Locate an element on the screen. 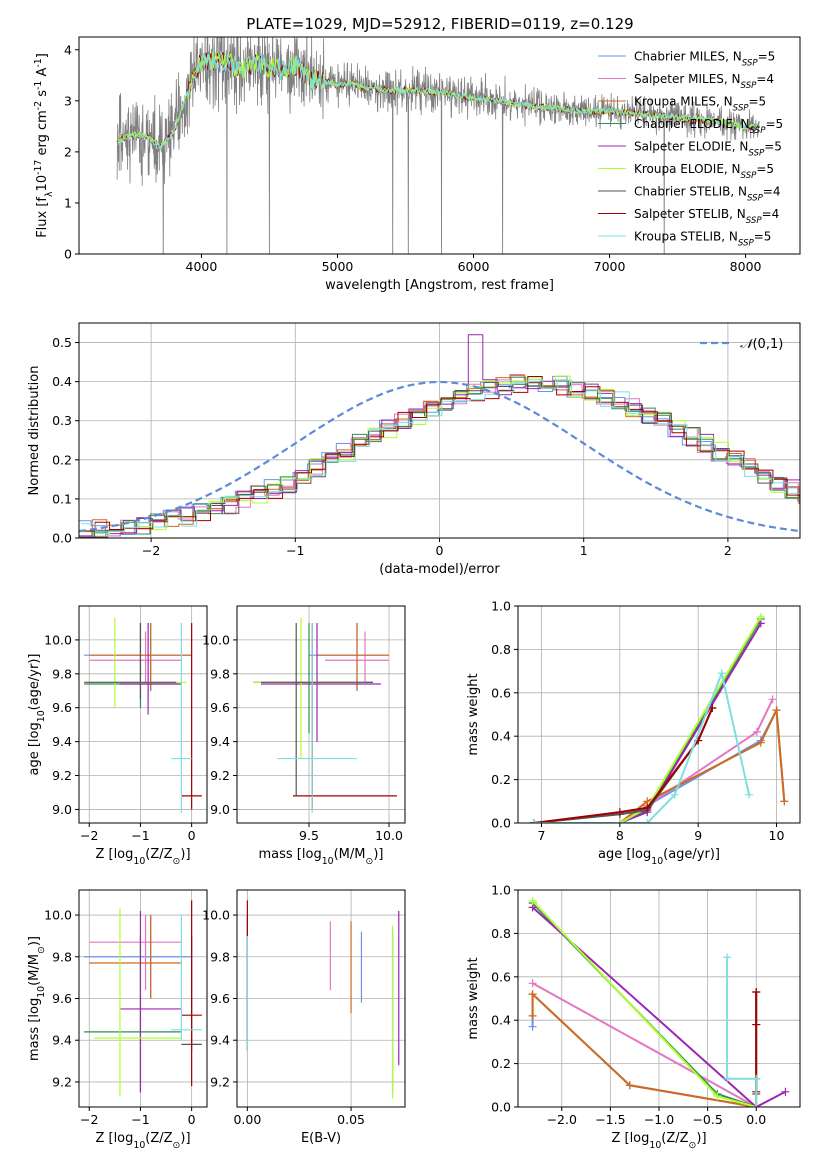 This screenshot has width=819, height=1170. x-tick-label: 10 is located at coordinates (777, 835).